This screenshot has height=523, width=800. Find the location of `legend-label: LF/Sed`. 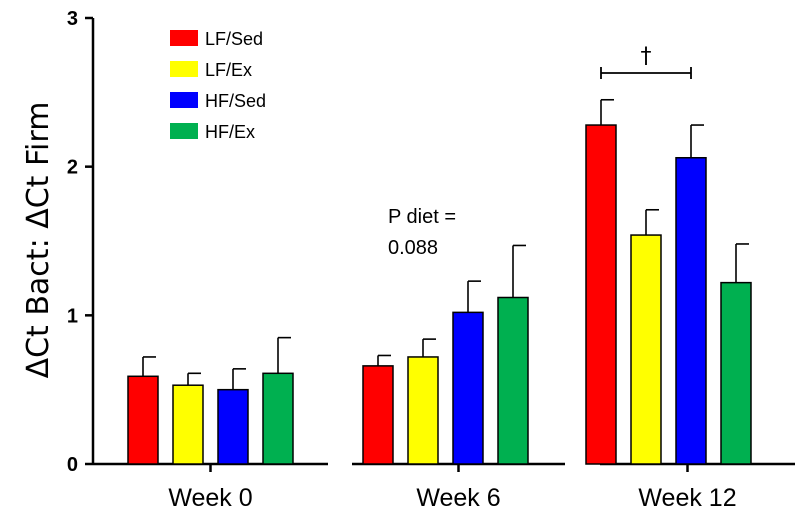

legend-label: LF/Sed is located at coordinates (234, 39).